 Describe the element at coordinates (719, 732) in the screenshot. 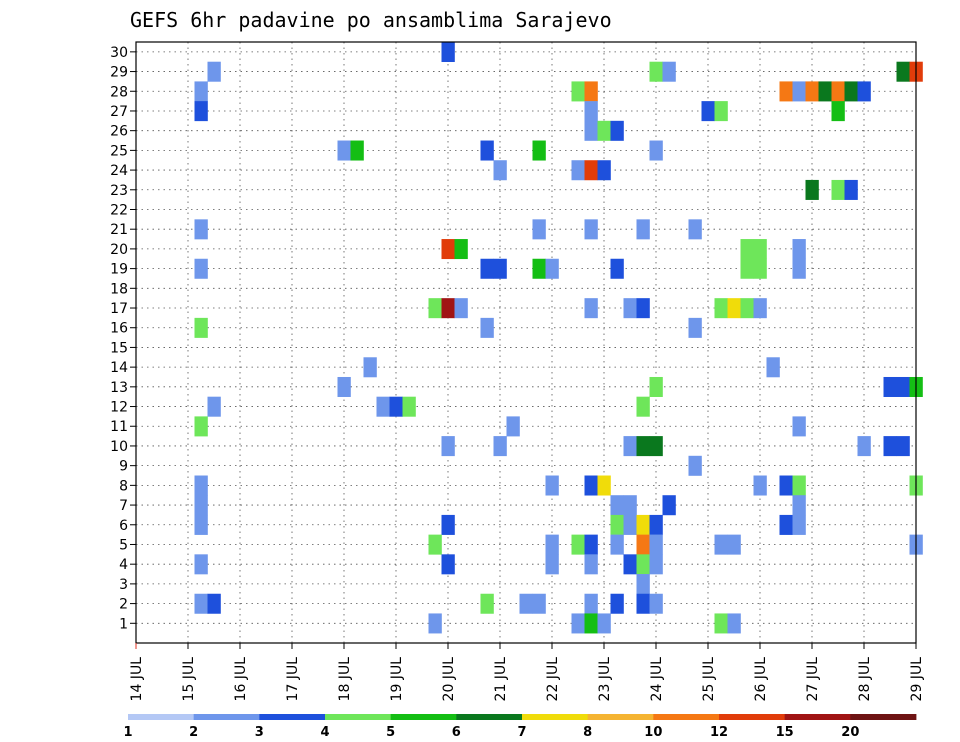

I see `legend-label: 12` at that location.